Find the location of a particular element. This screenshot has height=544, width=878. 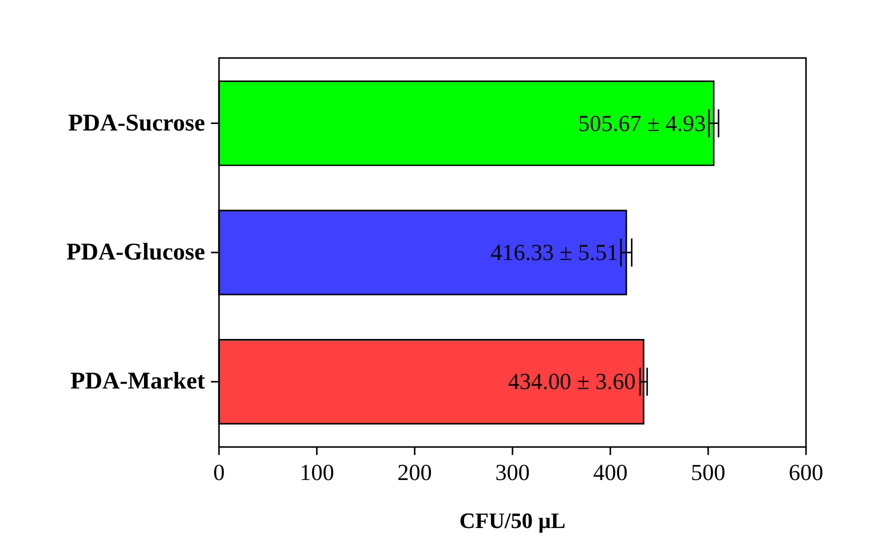

x-tick-label: 500 is located at coordinates (708, 472).